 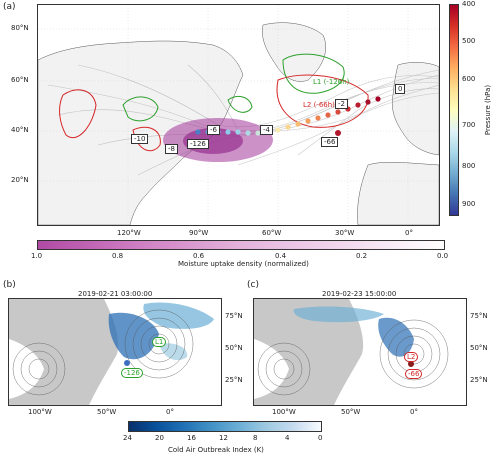 What do you see at coordinates (40, 412) in the screenshot?
I see `b-lon-100w: 100°W` at bounding box center [40, 412].